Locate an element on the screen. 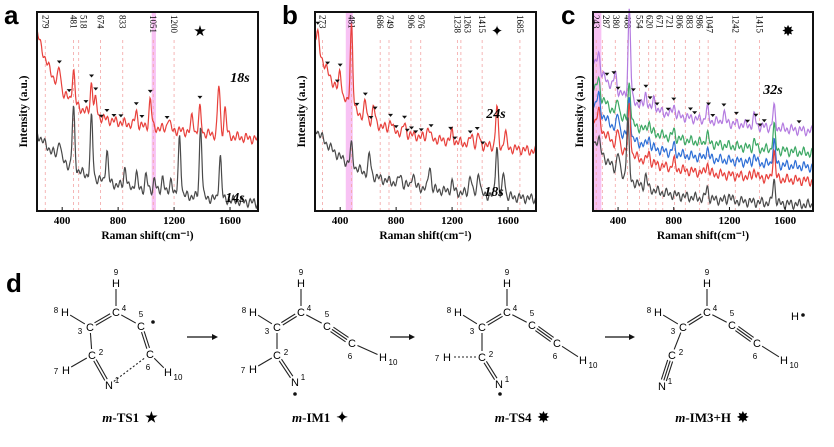 Image resolution: width=834 pixels, height=447 pixels. atom-h7: H is located at coordinates (447, 358).